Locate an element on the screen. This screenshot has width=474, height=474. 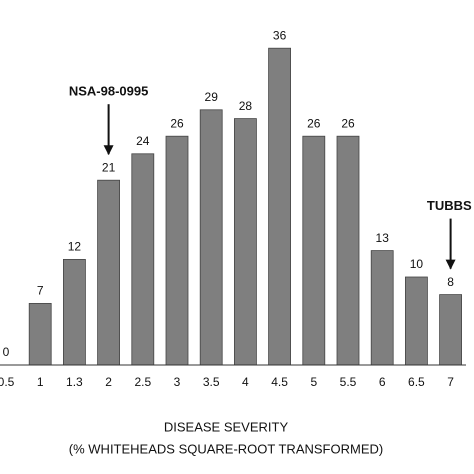
x-tick-label: 6 is located at coordinates (382, 382).